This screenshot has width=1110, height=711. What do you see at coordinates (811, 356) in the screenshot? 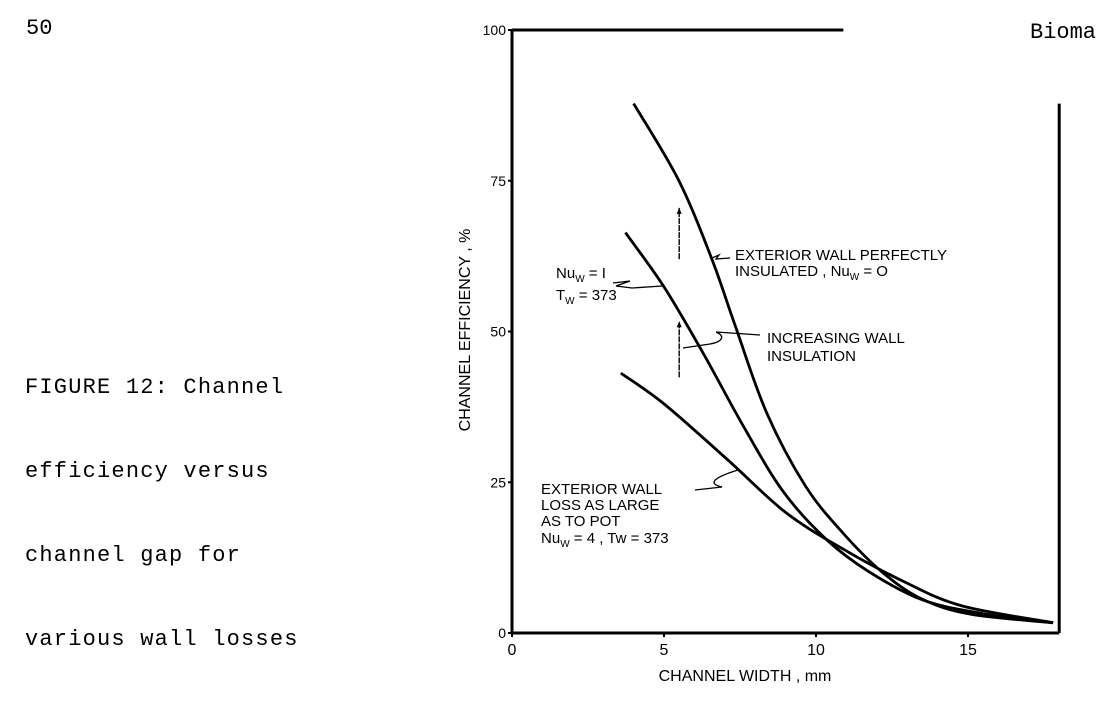
I see `annotation-text: INSULATION` at bounding box center [811, 356].